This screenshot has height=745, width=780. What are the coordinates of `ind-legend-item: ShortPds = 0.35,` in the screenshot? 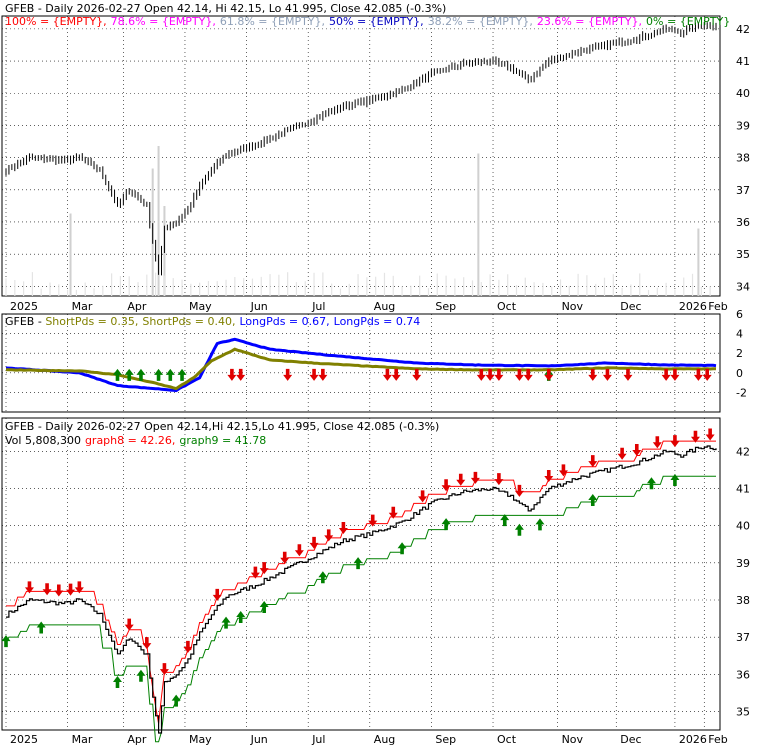 It's located at (91, 321).